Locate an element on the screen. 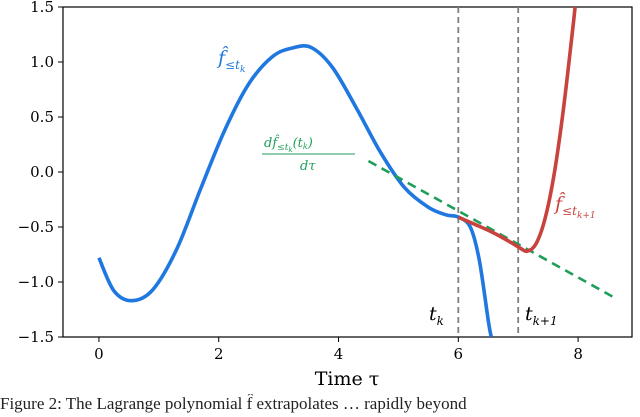  x-tick-label: 8 is located at coordinates (578, 354).